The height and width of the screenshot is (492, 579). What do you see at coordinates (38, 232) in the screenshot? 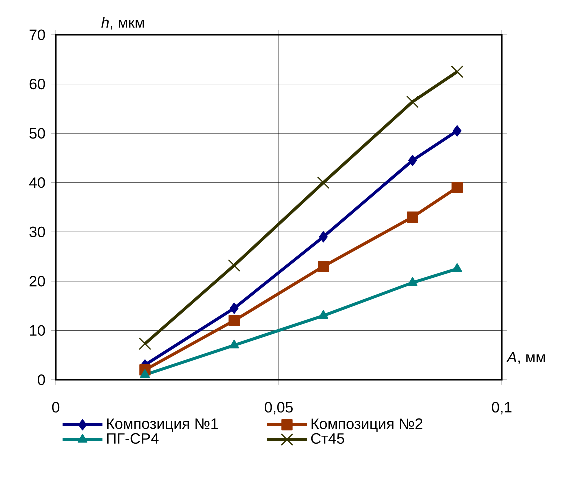
I see `y-tick-label: 30` at bounding box center [38, 232].